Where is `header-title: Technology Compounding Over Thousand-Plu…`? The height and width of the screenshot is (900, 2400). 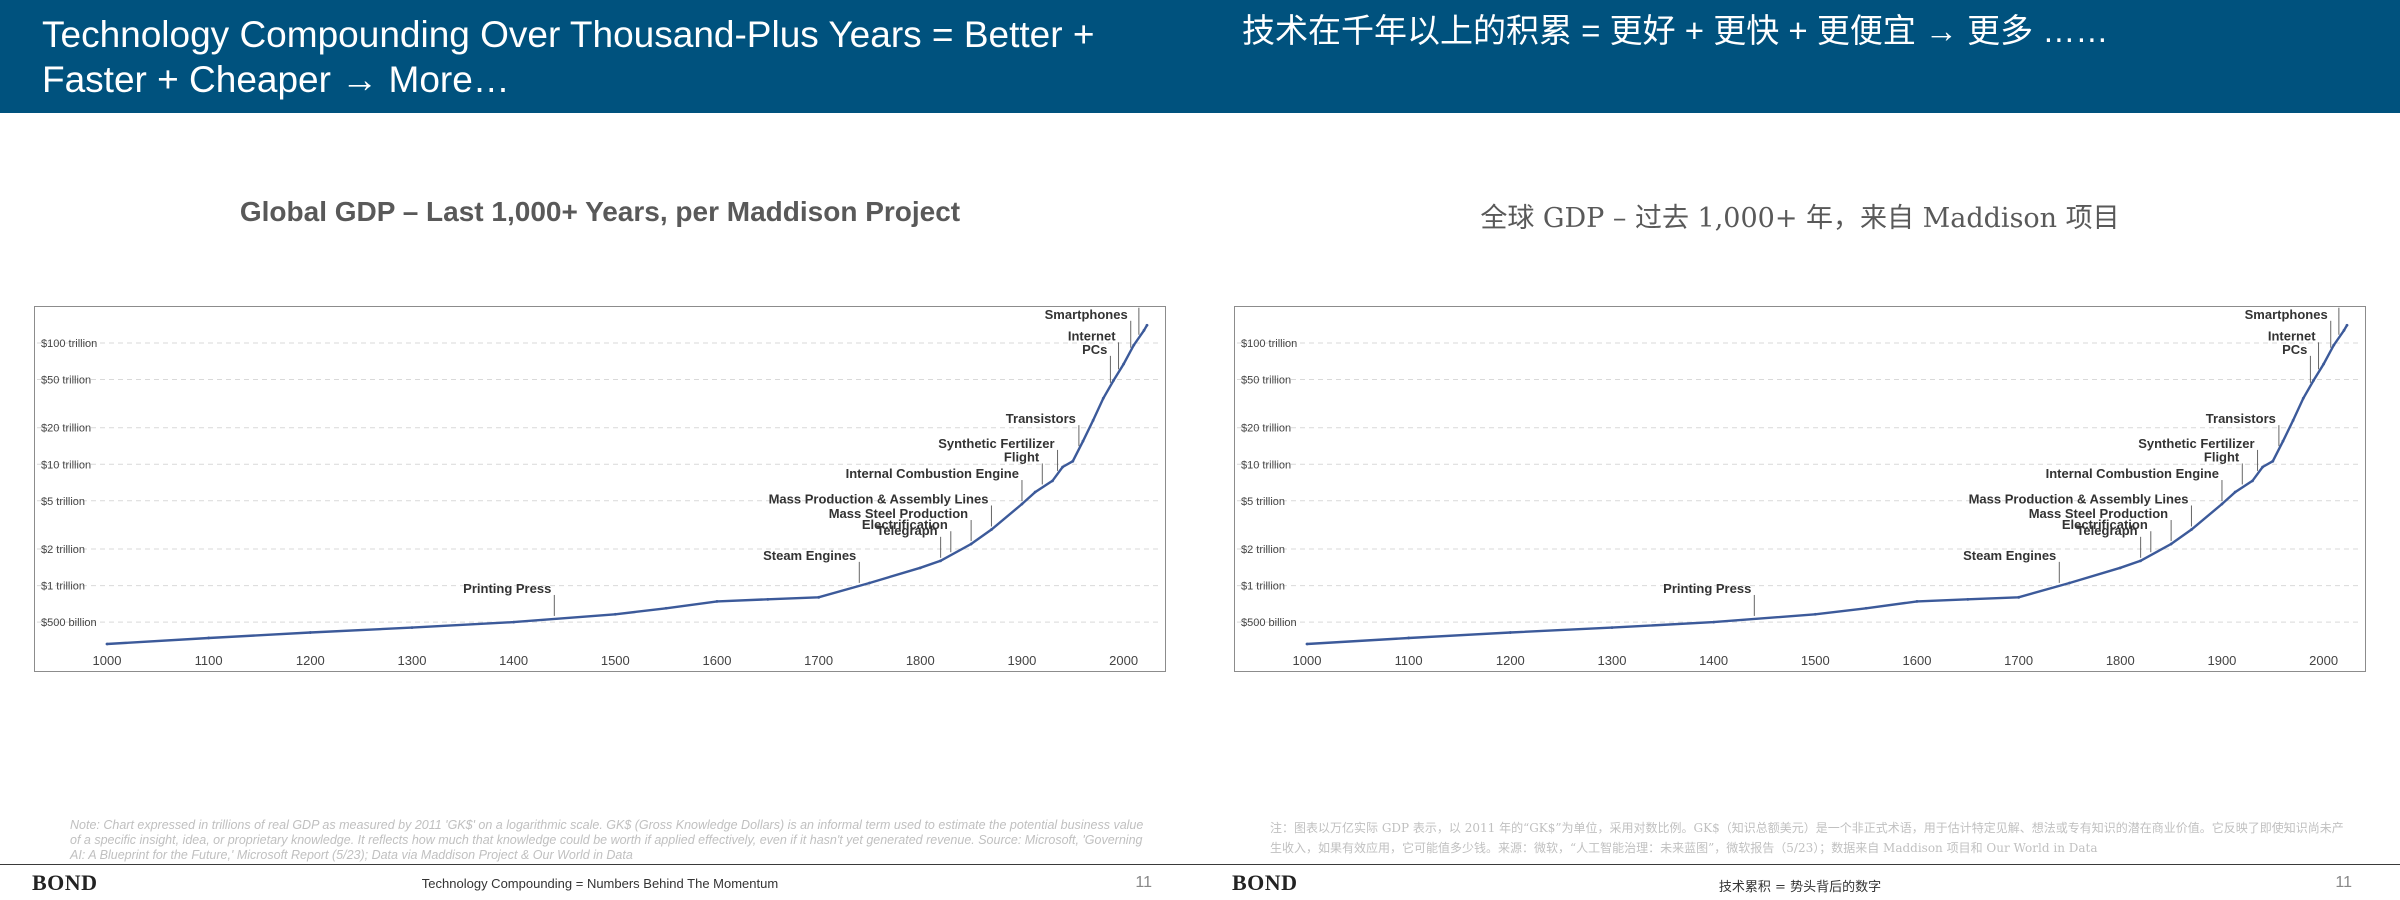
header-title: Technology Compounding Over Thousand-Plu… is located at coordinates (568, 57).